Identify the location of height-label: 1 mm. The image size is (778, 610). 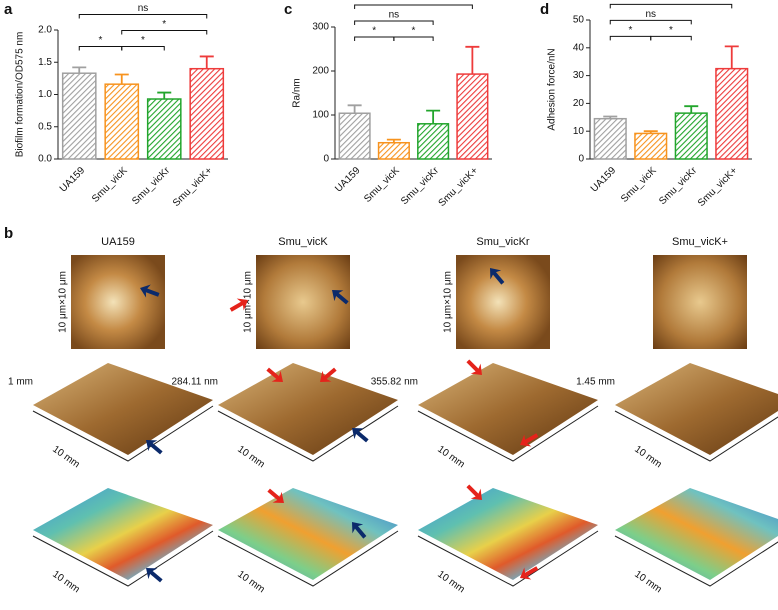
(20, 382).